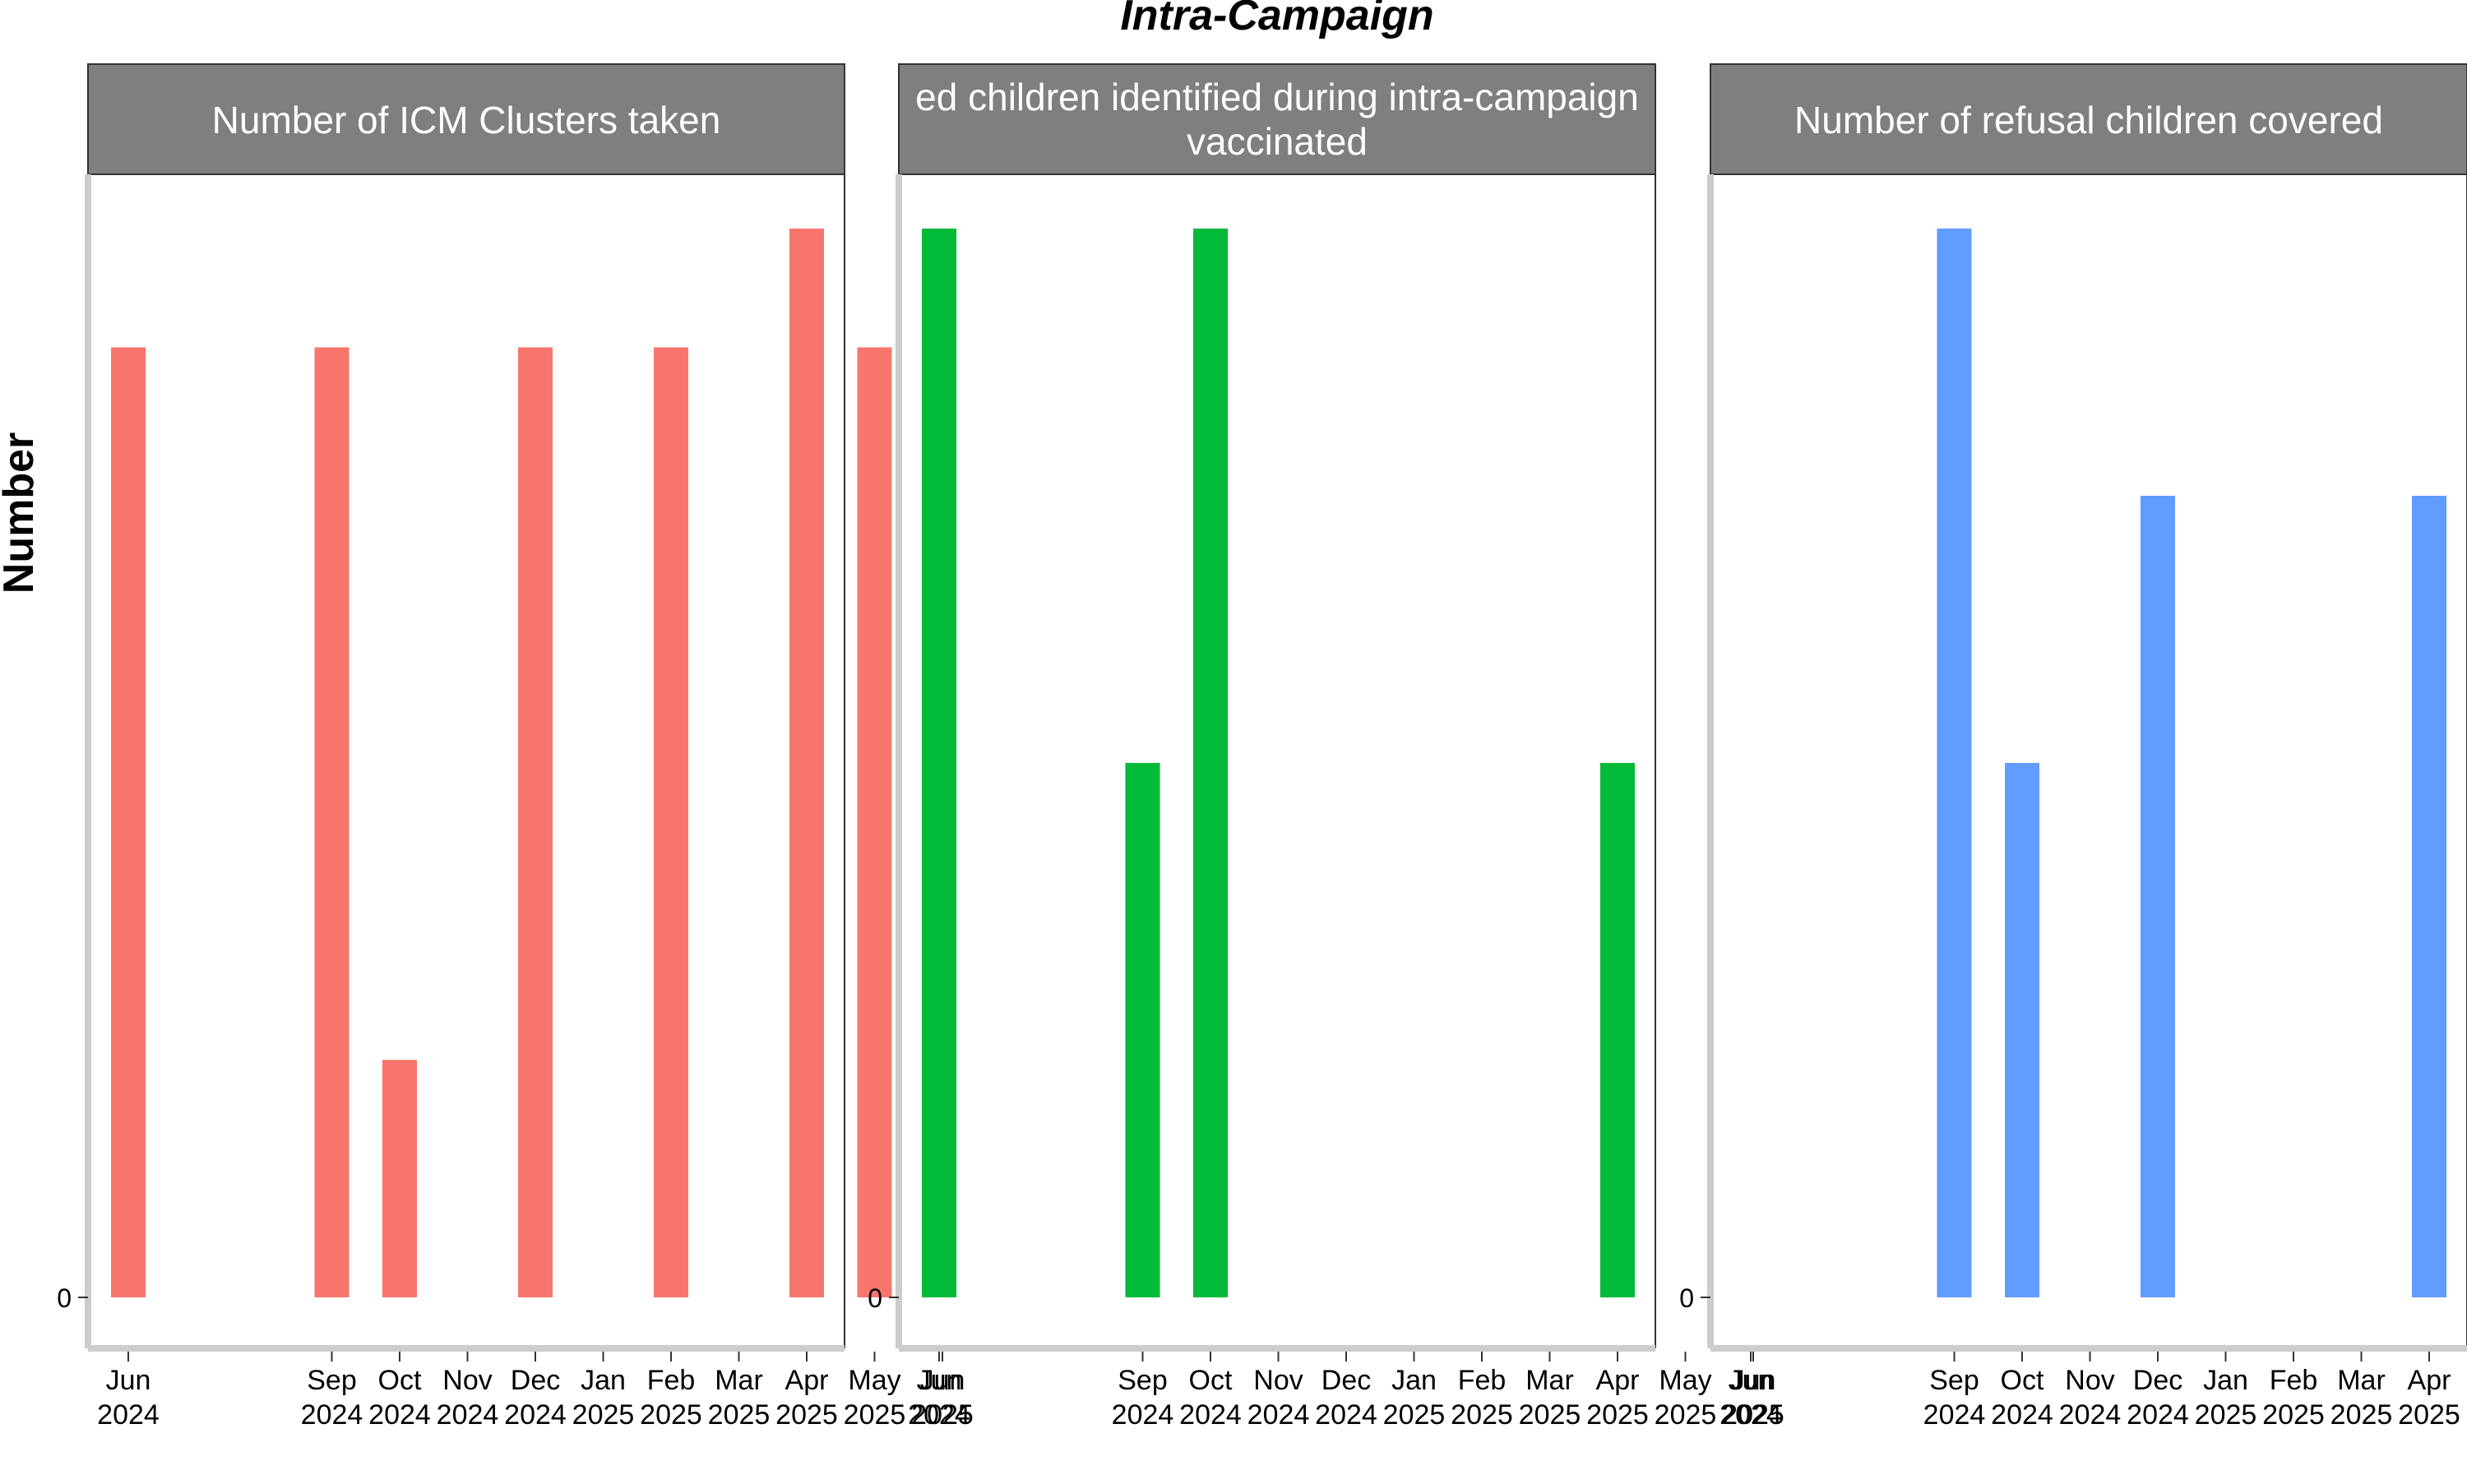 The image size is (2467, 1484). Describe the element at coordinates (21, 513) in the screenshot. I see `y-axis-label: Number` at that location.